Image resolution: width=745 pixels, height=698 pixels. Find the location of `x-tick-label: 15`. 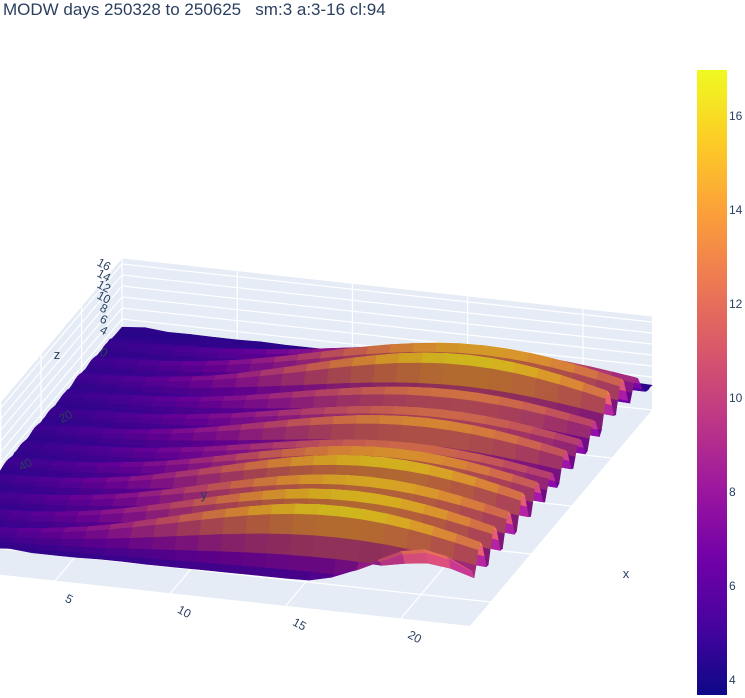

x-tick-label: 15 is located at coordinates (299, 624).